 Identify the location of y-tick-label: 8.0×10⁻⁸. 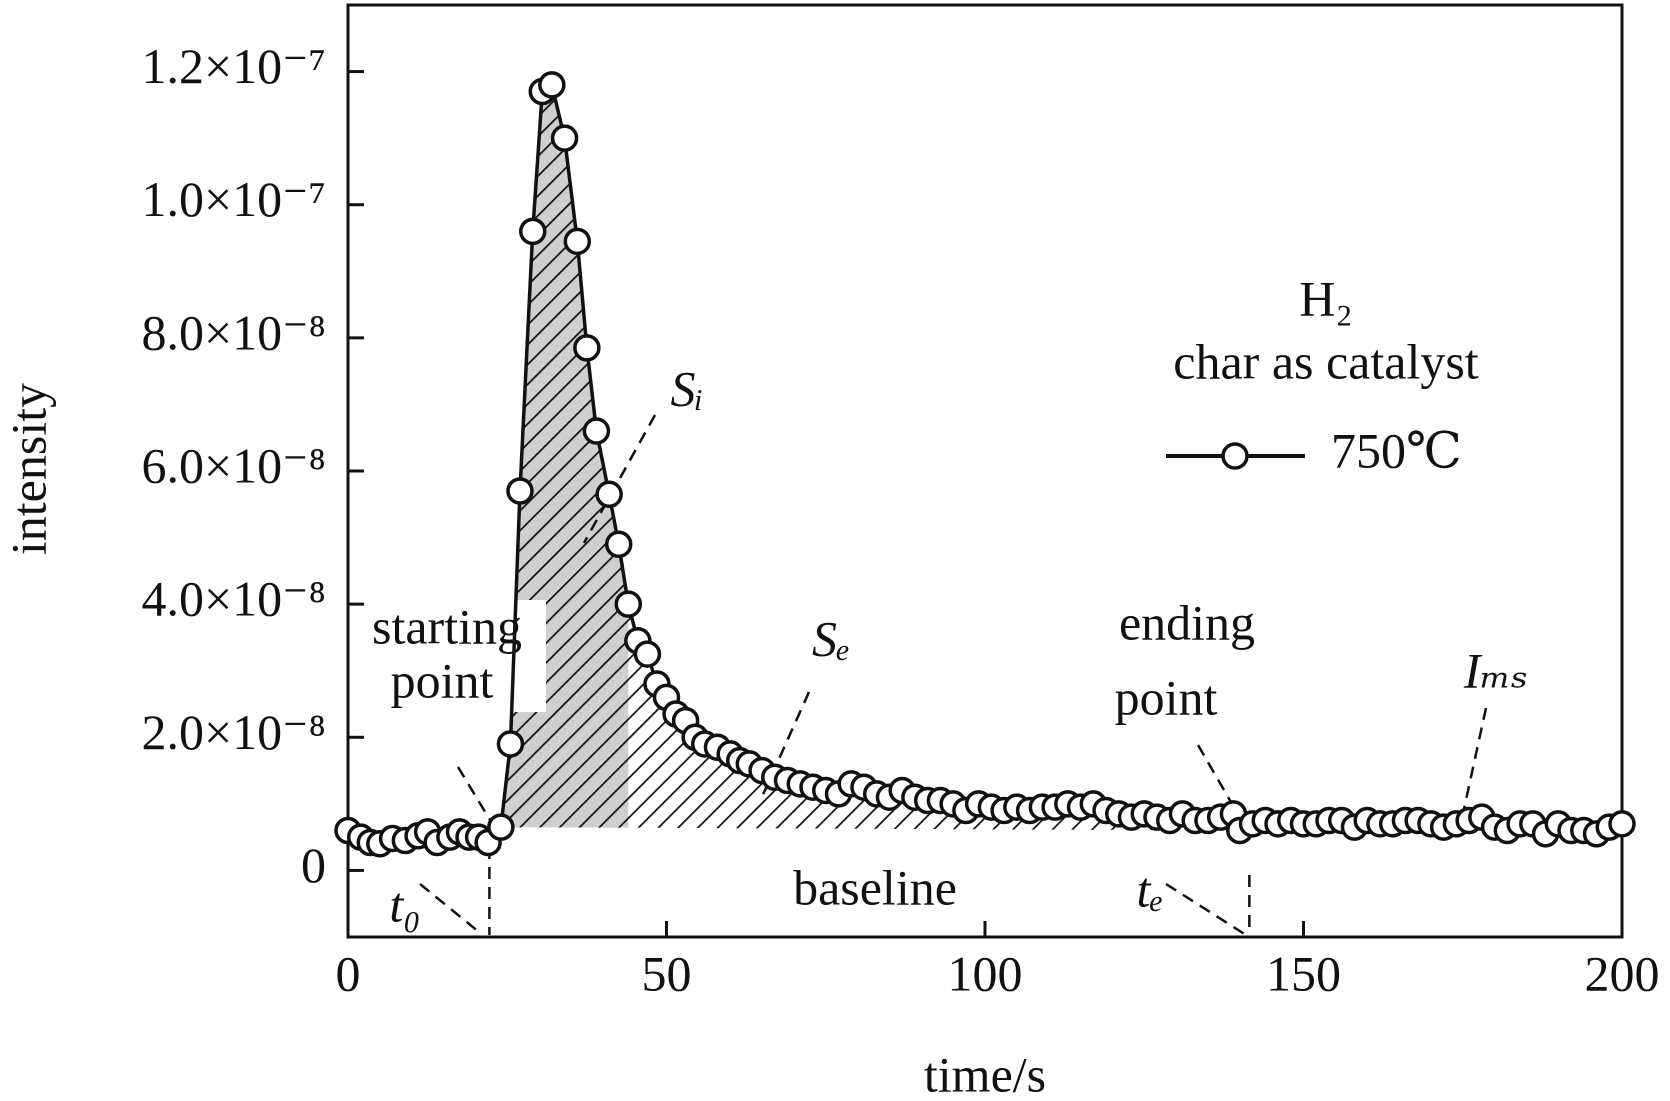
(233, 332).